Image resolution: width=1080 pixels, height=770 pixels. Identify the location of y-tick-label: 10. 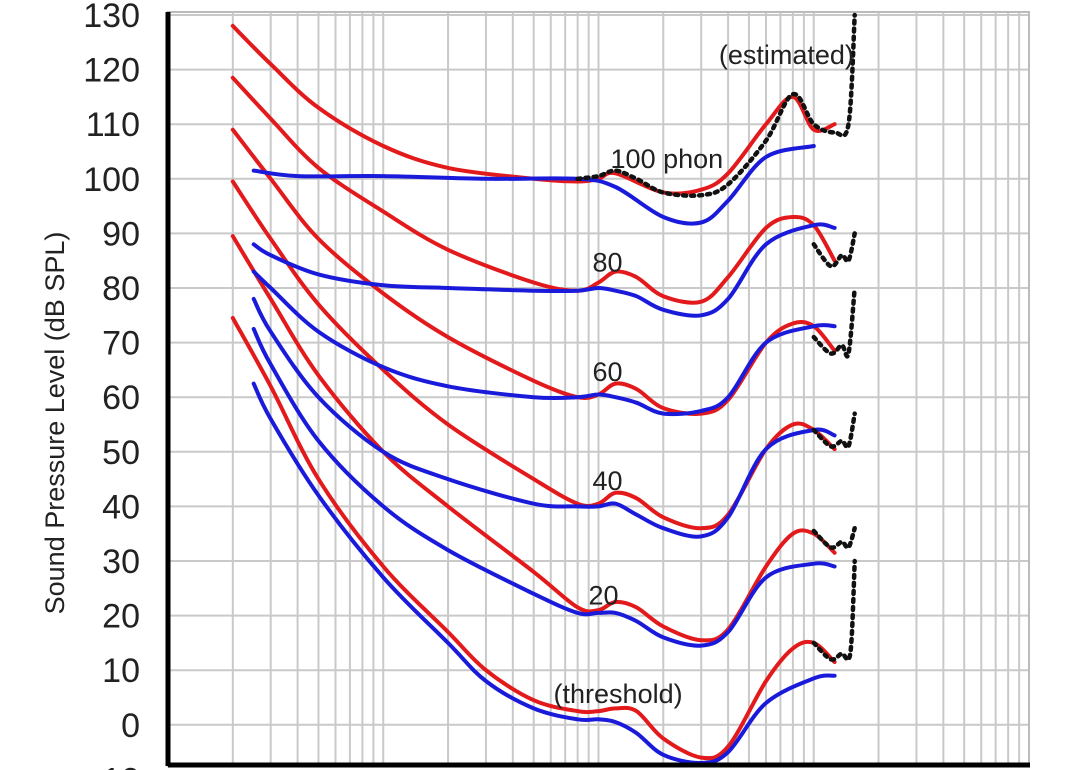
(121, 671).